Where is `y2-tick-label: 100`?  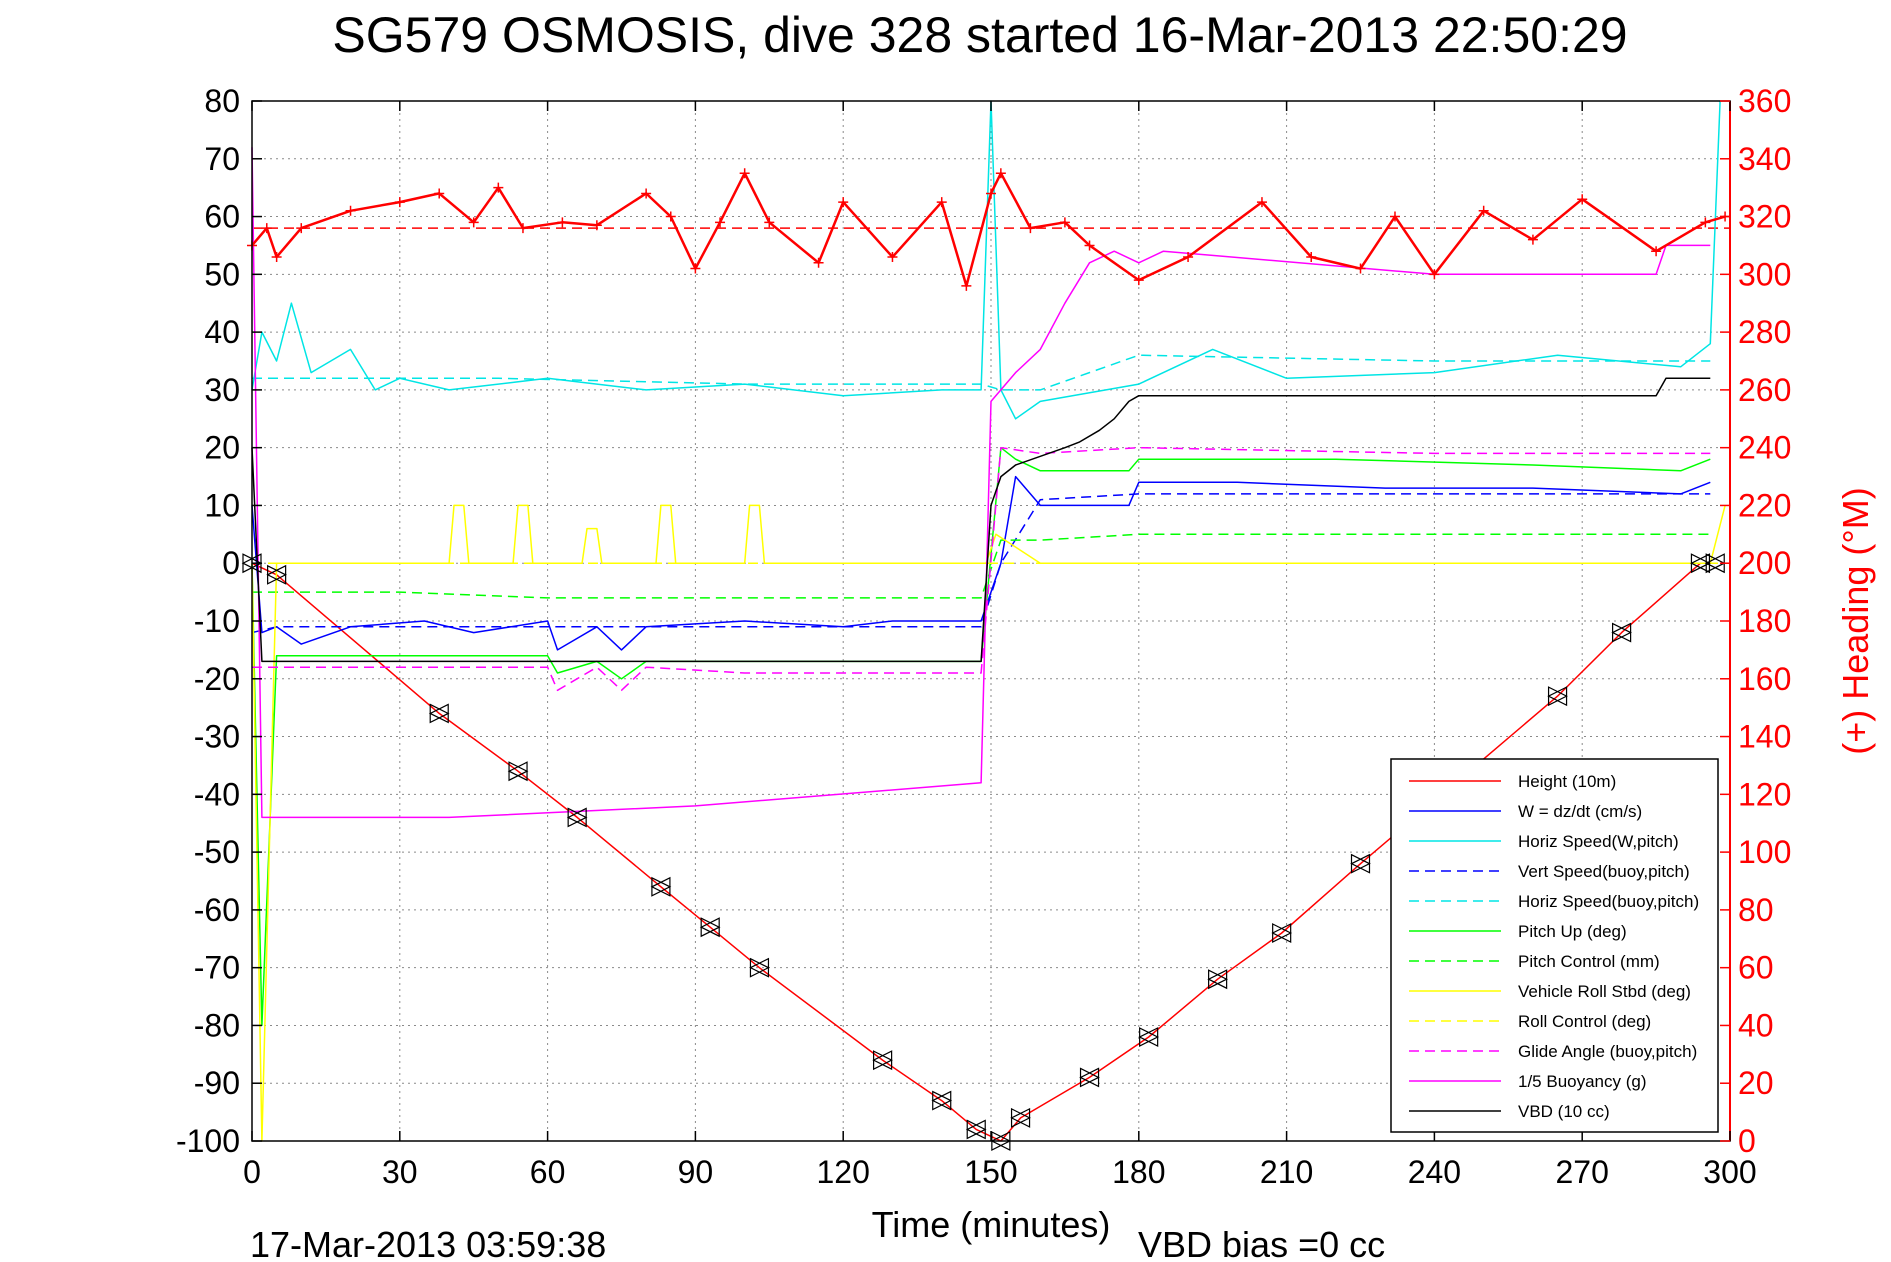
y2-tick-label: 100 is located at coordinates (1764, 852).